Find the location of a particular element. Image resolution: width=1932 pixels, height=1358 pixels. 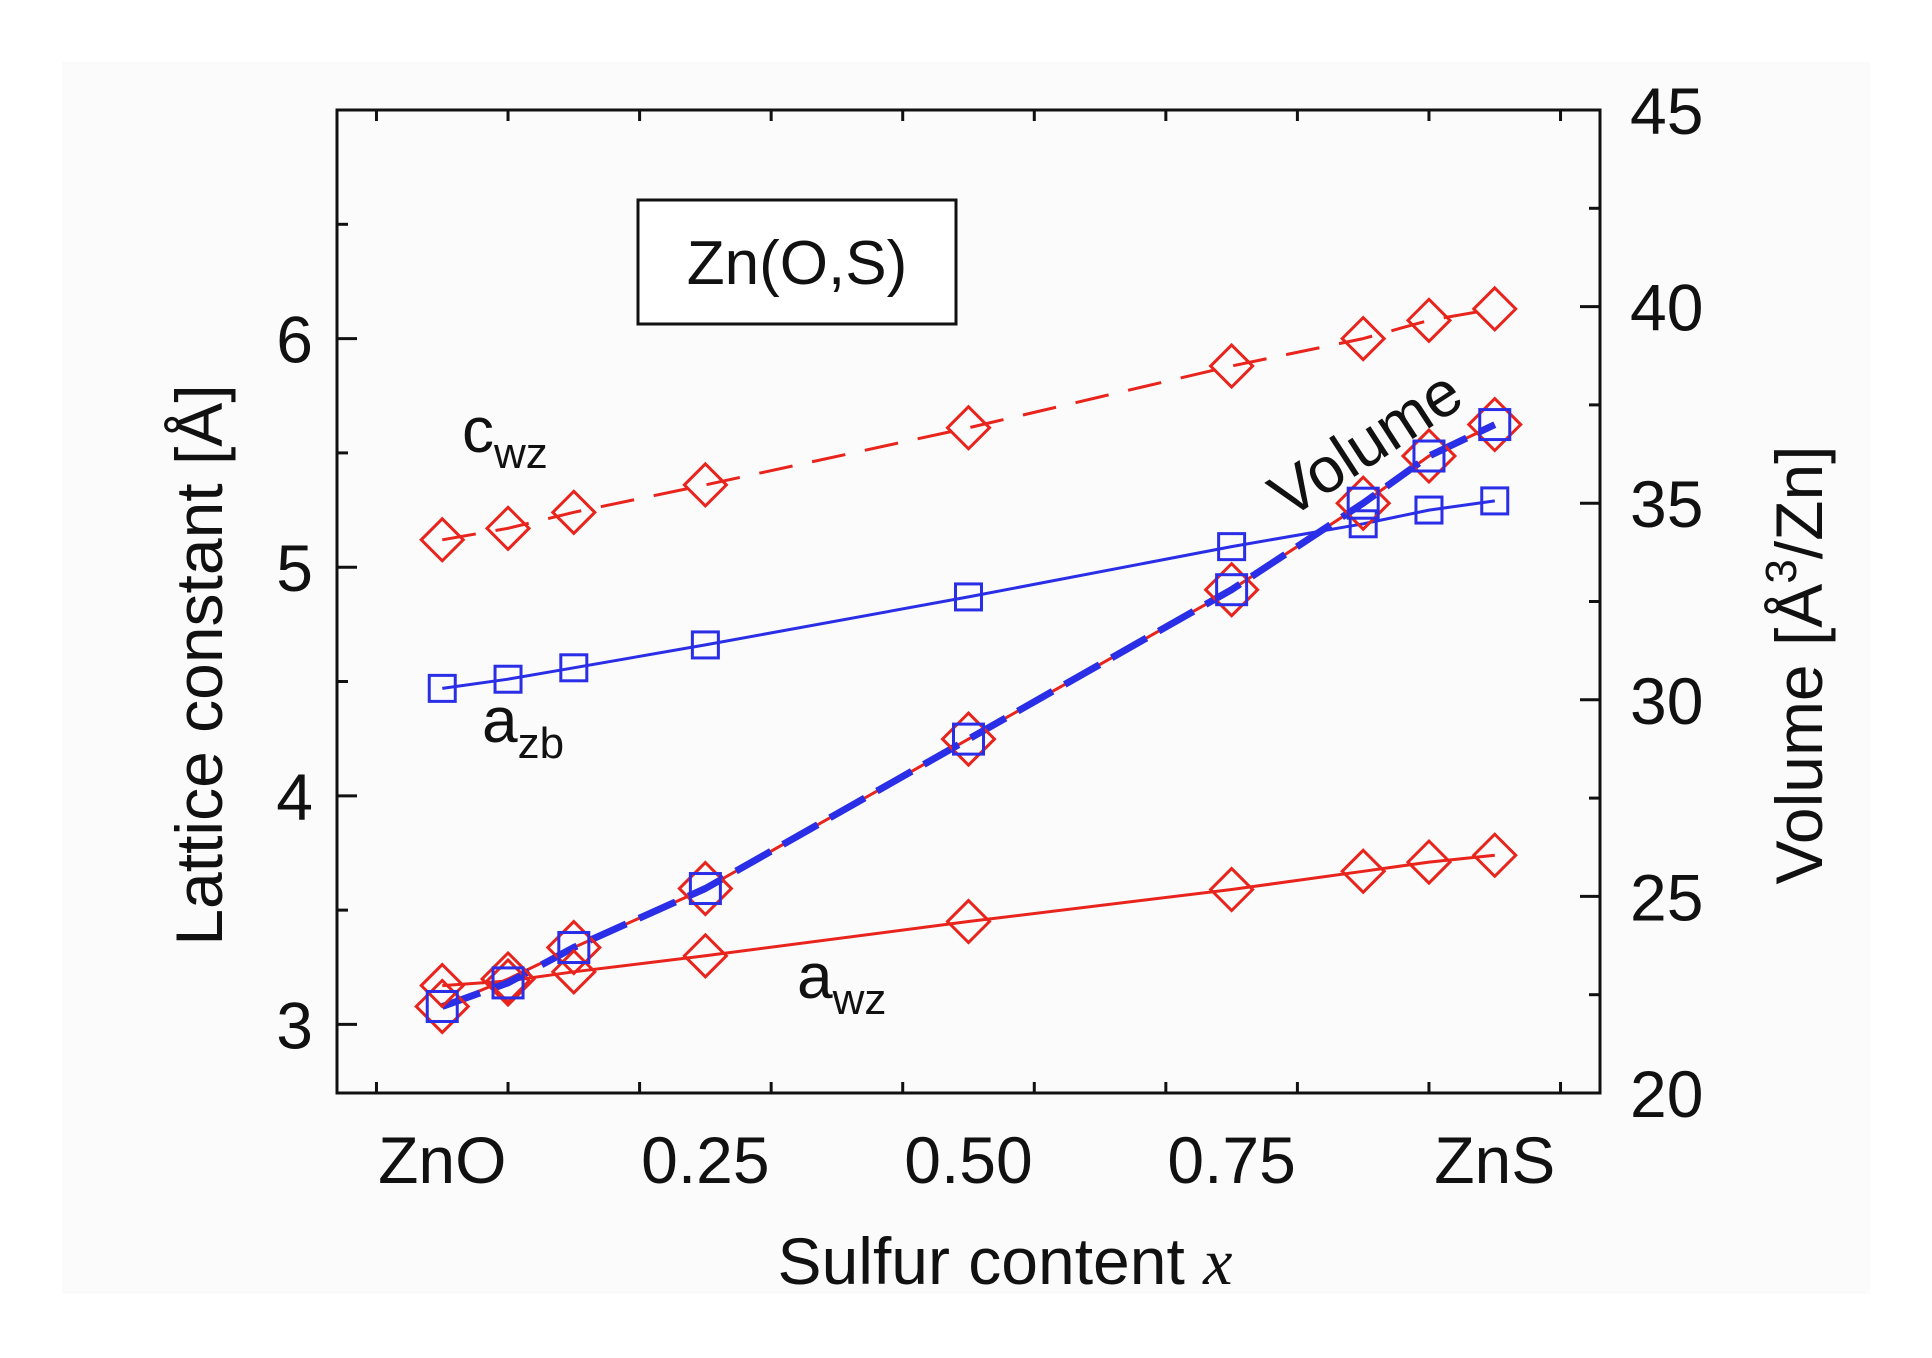

inset-title: Zn(O,S) is located at coordinates (797, 263).